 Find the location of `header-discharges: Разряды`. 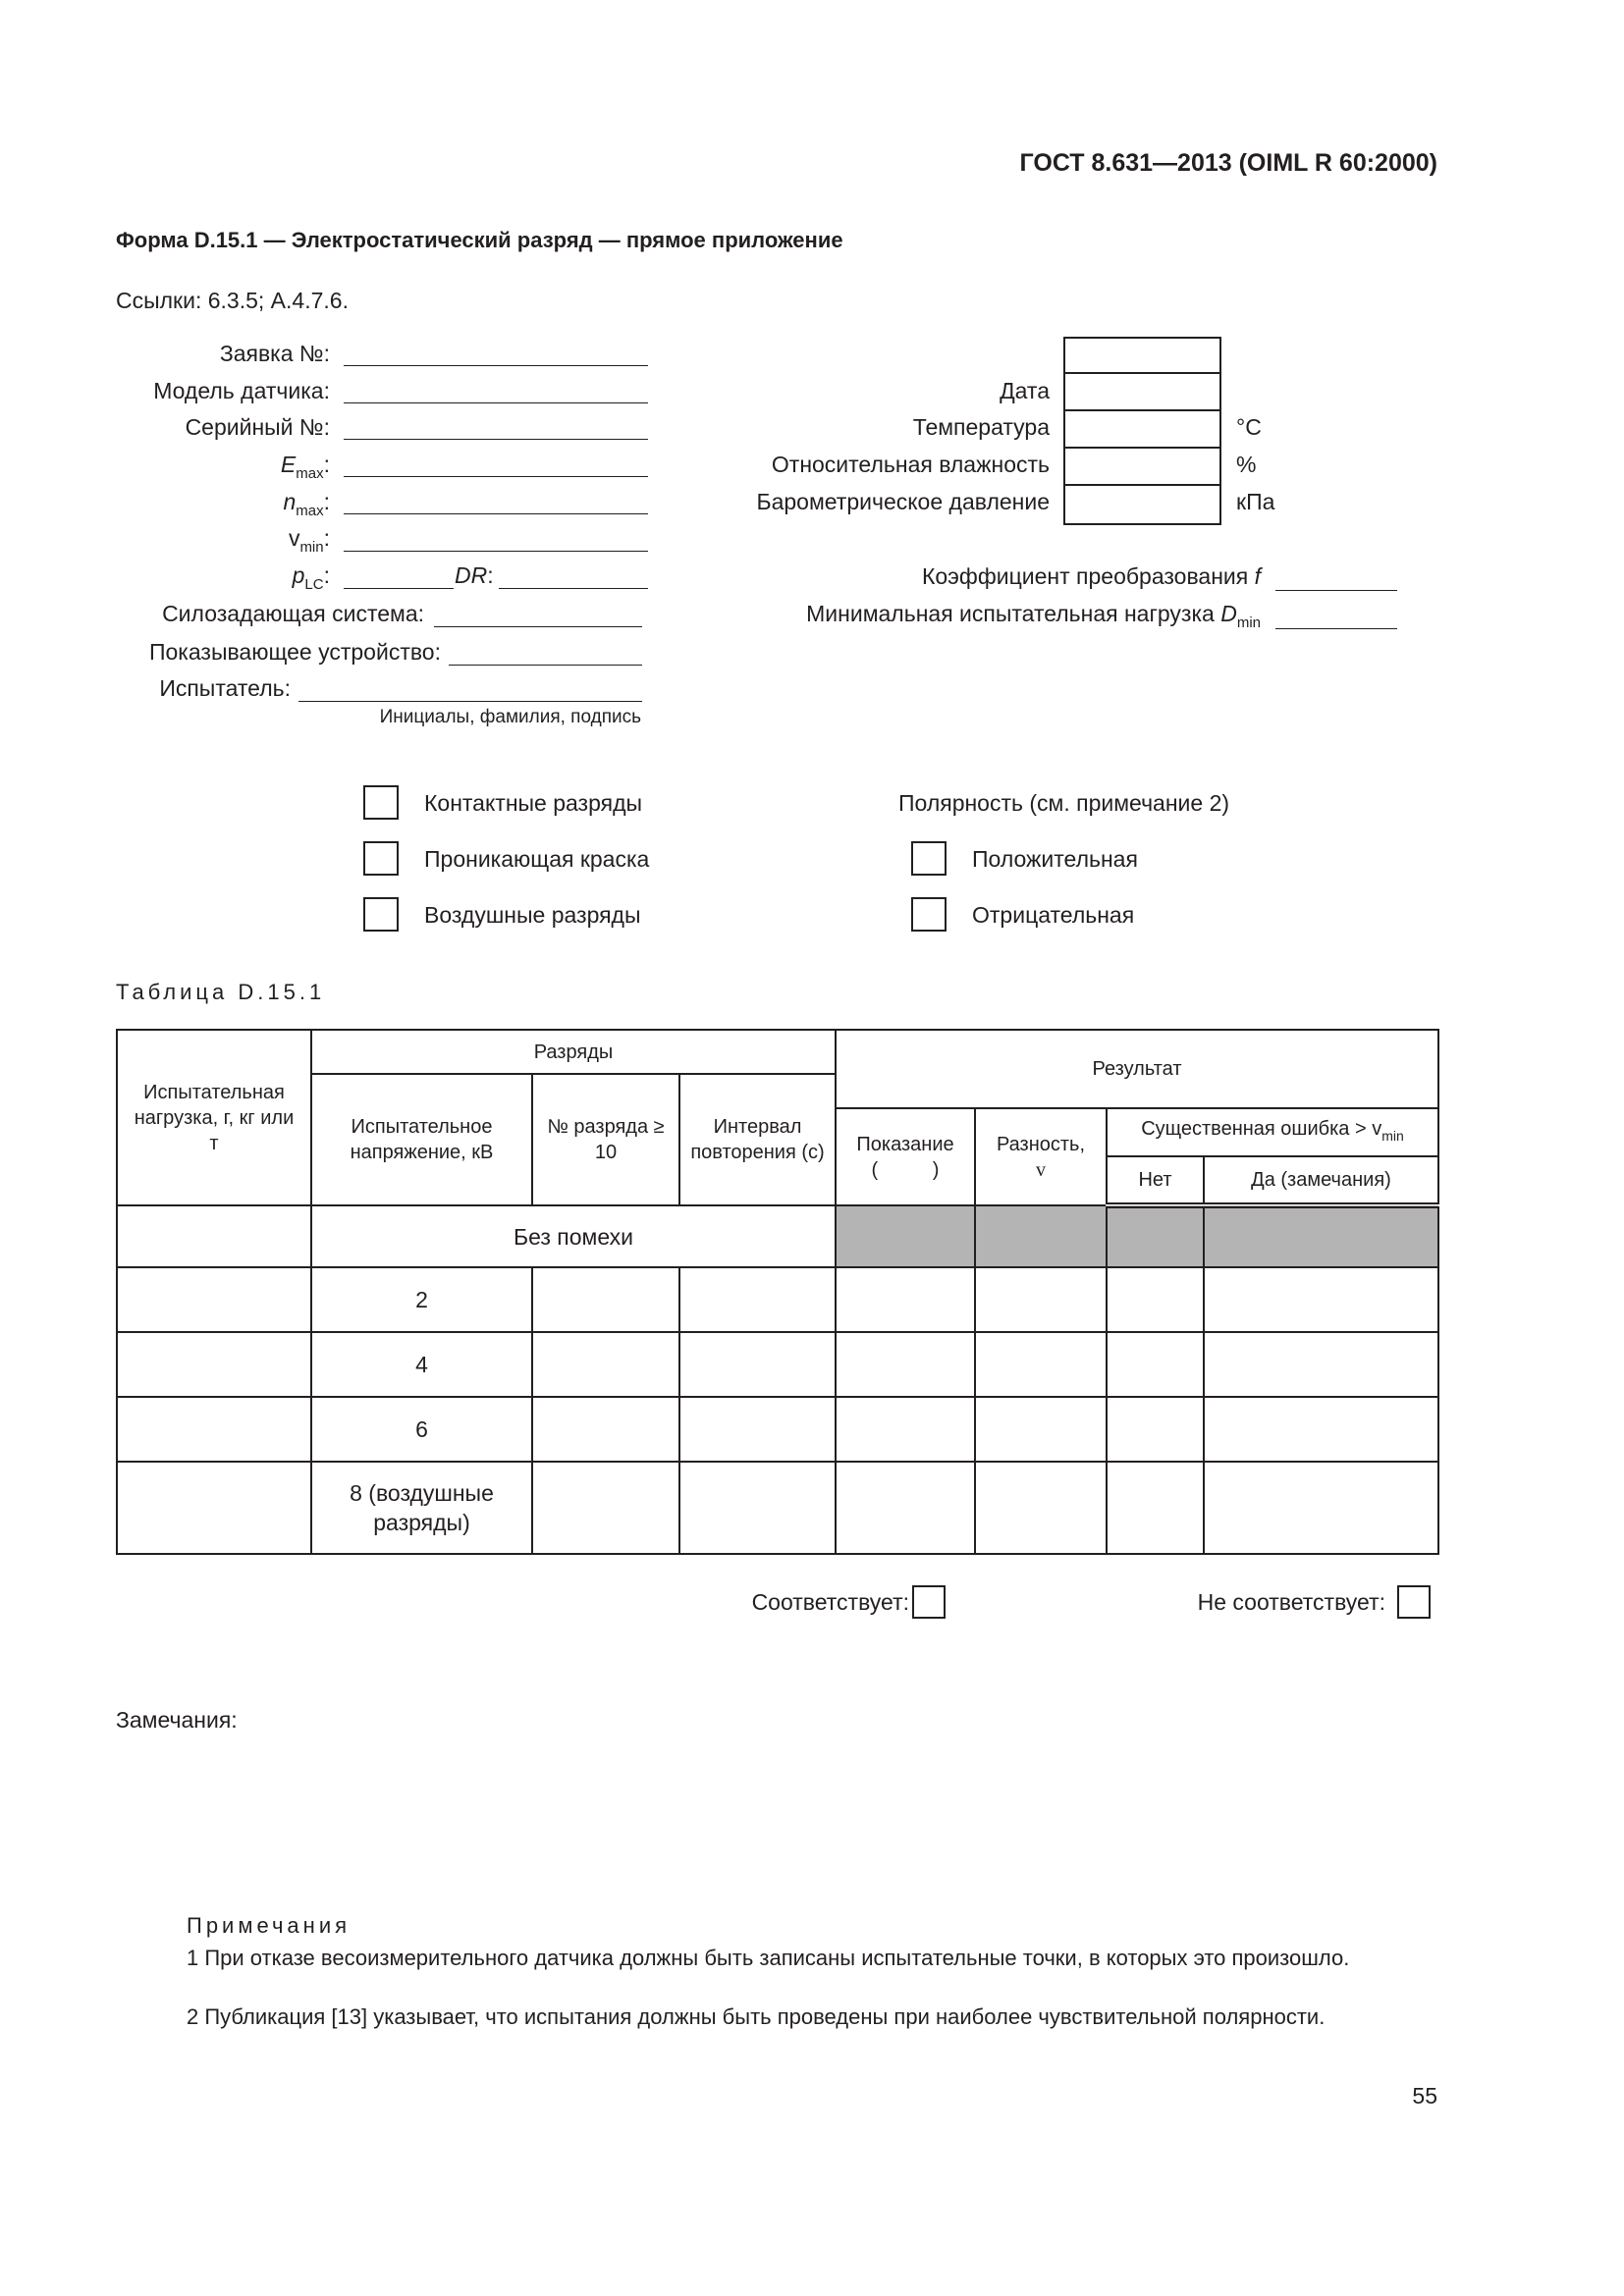

header-discharges: Разряды is located at coordinates (573, 1052).